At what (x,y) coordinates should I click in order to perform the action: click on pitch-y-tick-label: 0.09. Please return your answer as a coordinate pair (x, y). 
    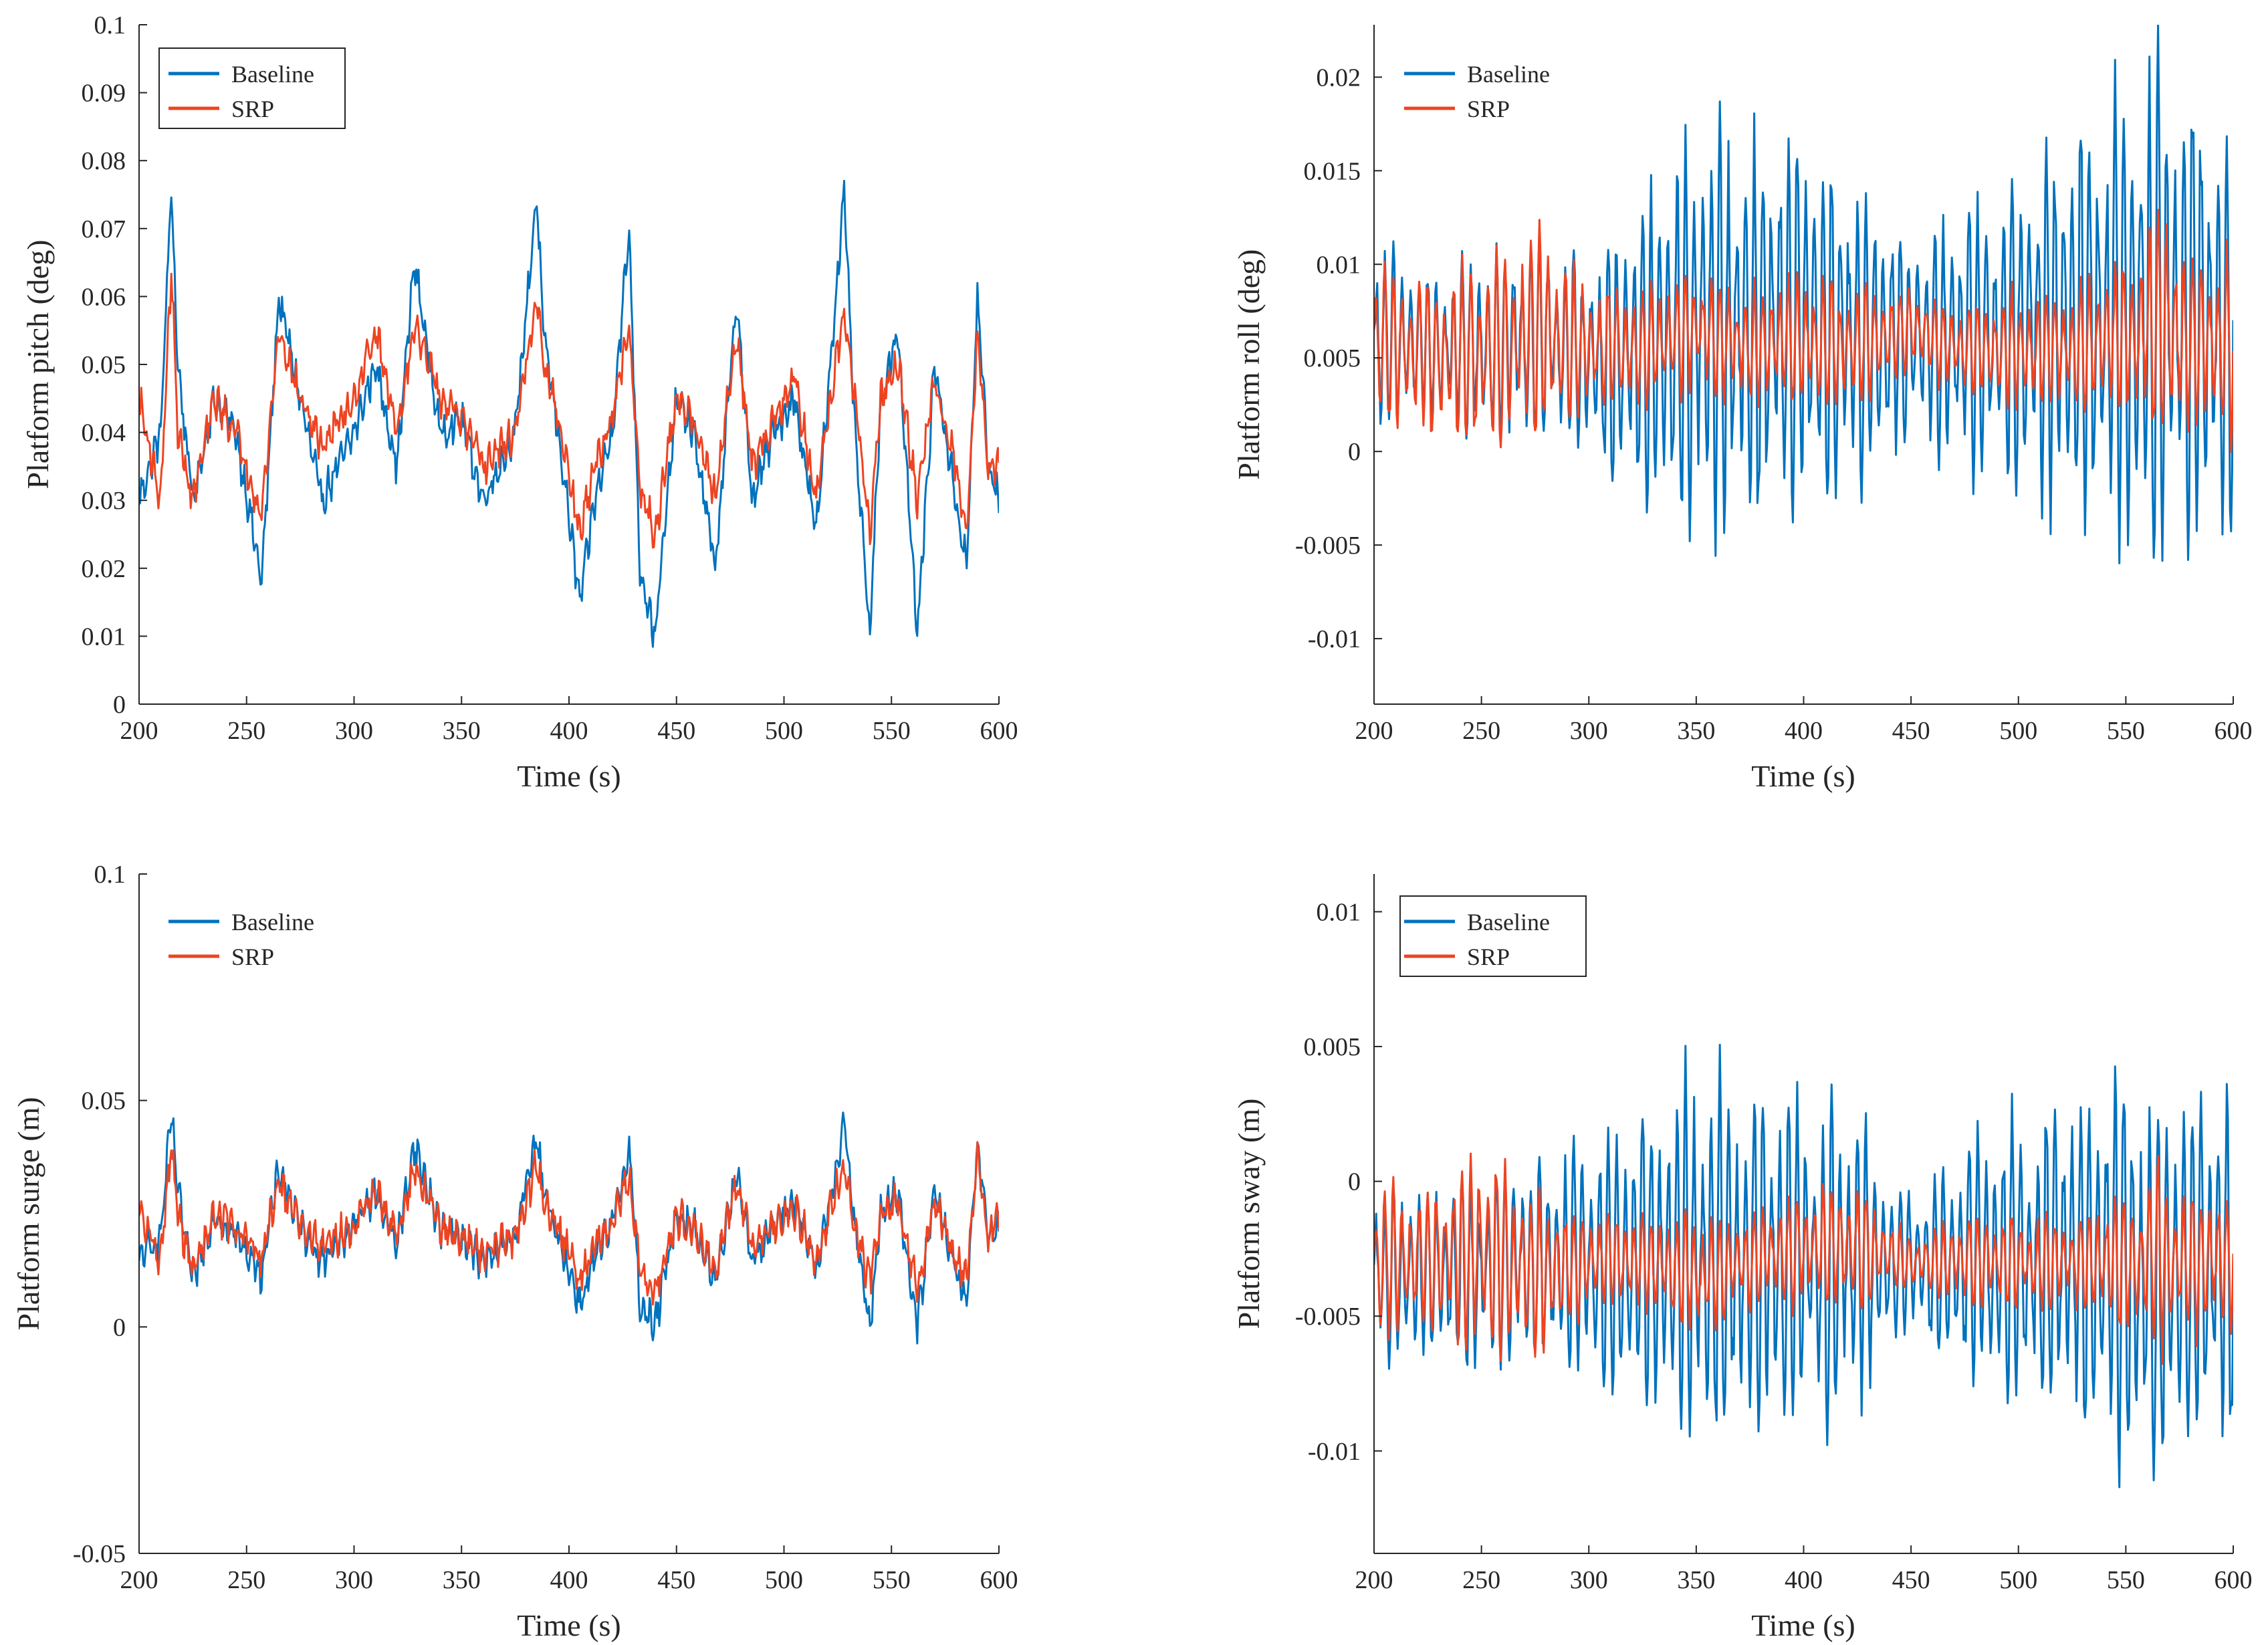
    Looking at the image, I should click on (104, 94).